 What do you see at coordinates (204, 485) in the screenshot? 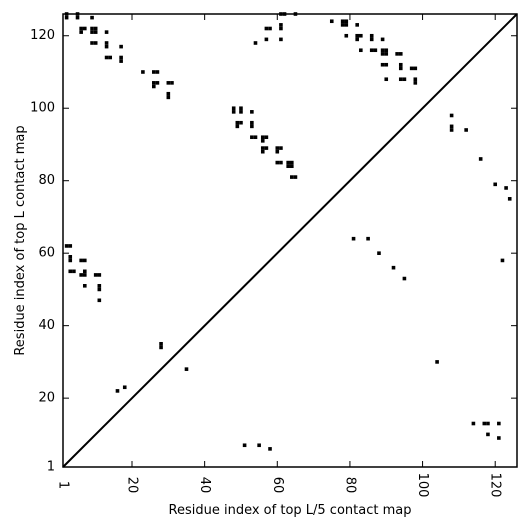
I see `x-tick-label: 40` at bounding box center [204, 485].